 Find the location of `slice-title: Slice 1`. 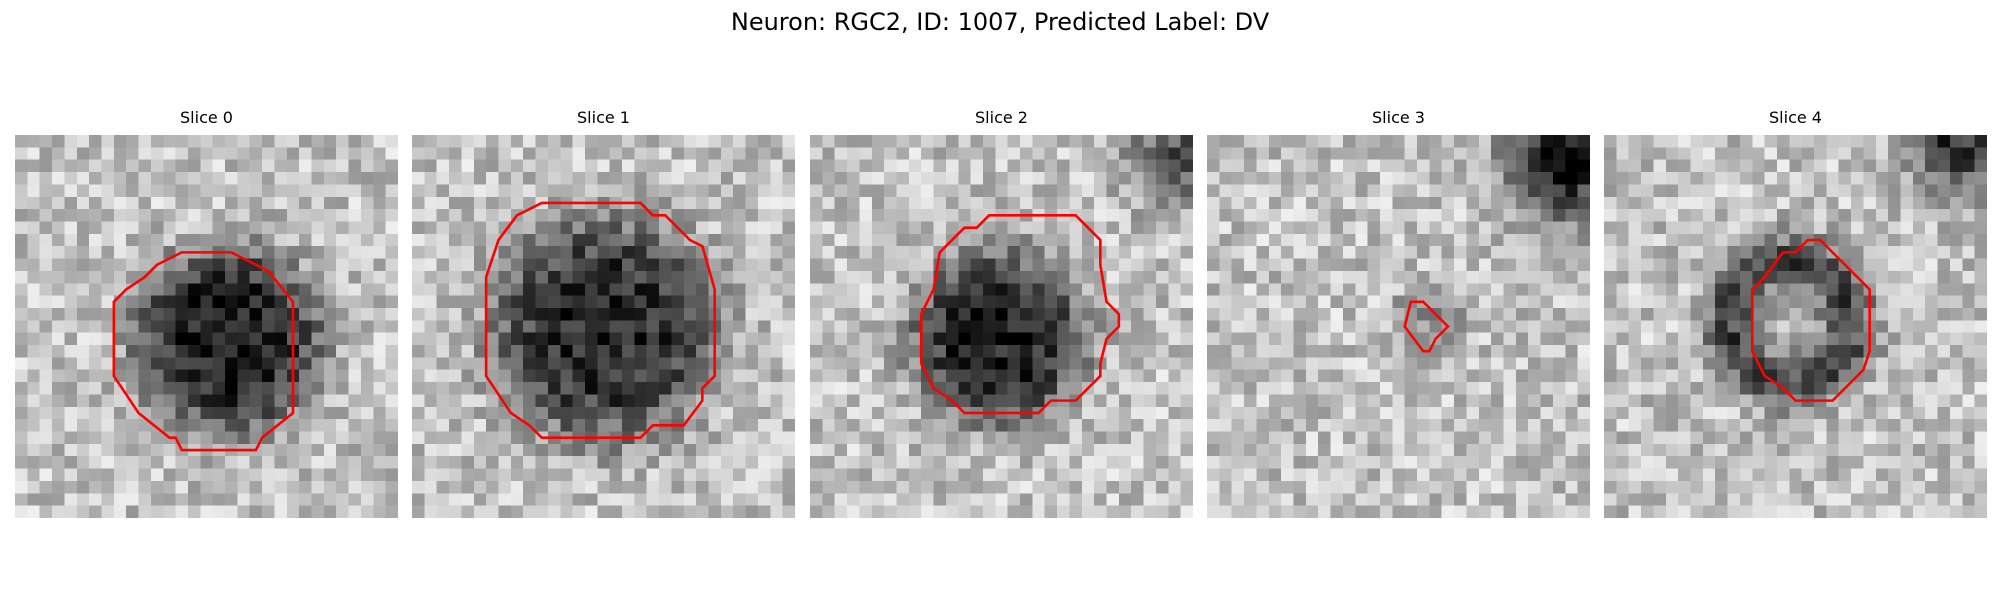

slice-title: Slice 1 is located at coordinates (603, 117).